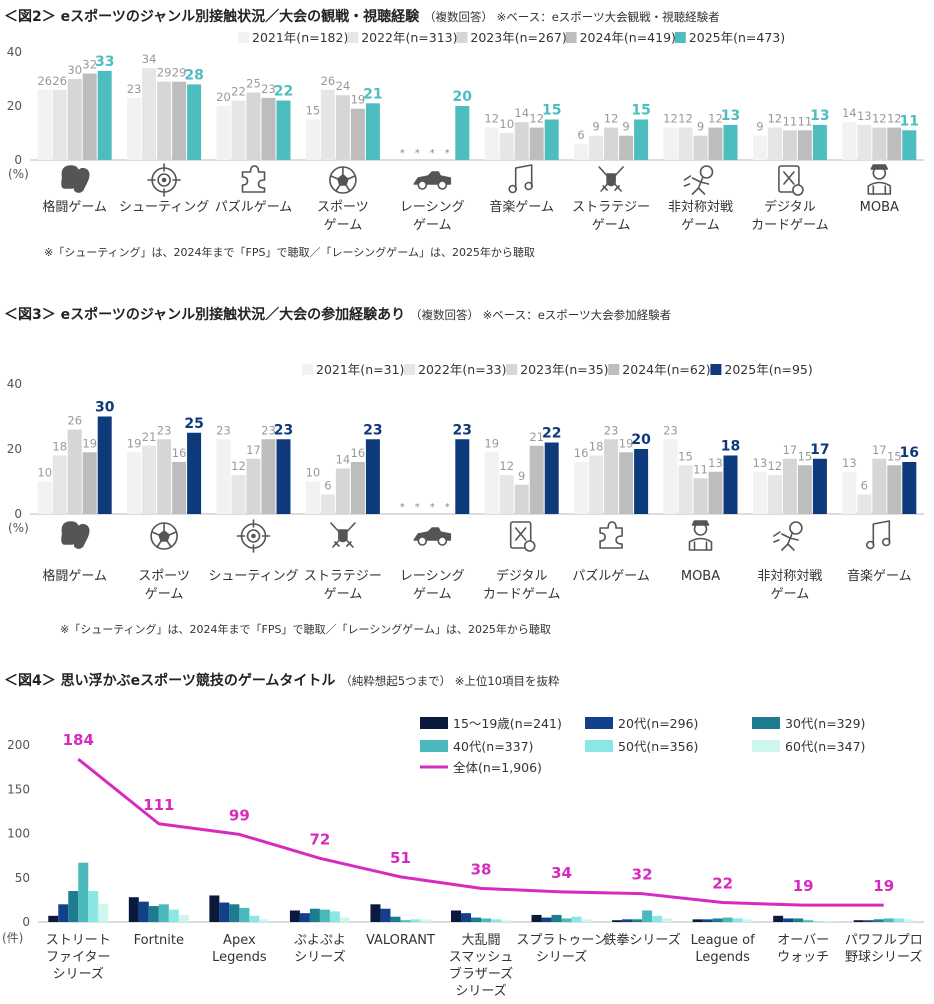 Image resolution: width=934 pixels, height=1004 pixels. What do you see at coordinates (790, 225) in the screenshot?
I see `category-label: カードゲーム` at bounding box center [790, 225].